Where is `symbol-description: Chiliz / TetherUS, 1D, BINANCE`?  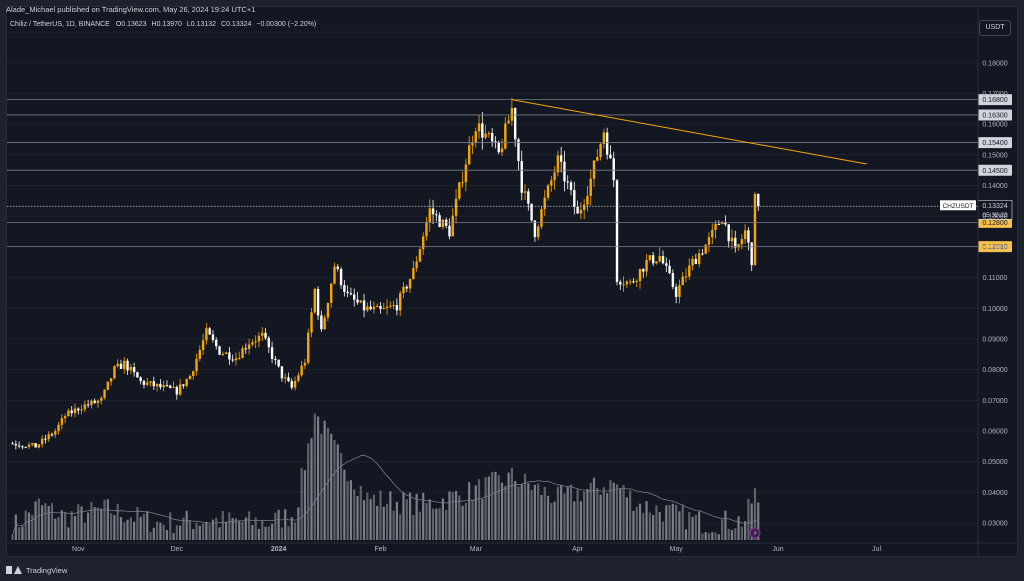 symbol-description: Chiliz / TetherUS, 1D, BINANCE is located at coordinates (60, 24).